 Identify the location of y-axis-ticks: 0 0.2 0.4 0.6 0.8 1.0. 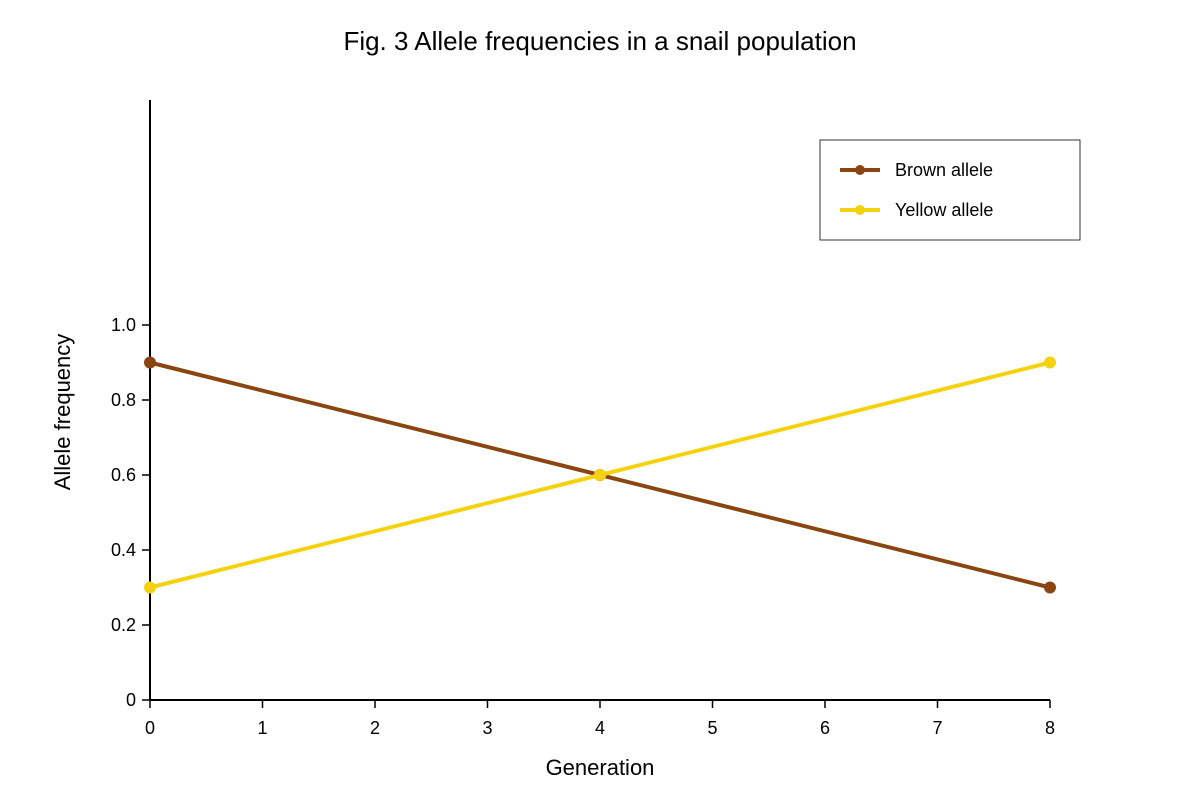
(130, 512).